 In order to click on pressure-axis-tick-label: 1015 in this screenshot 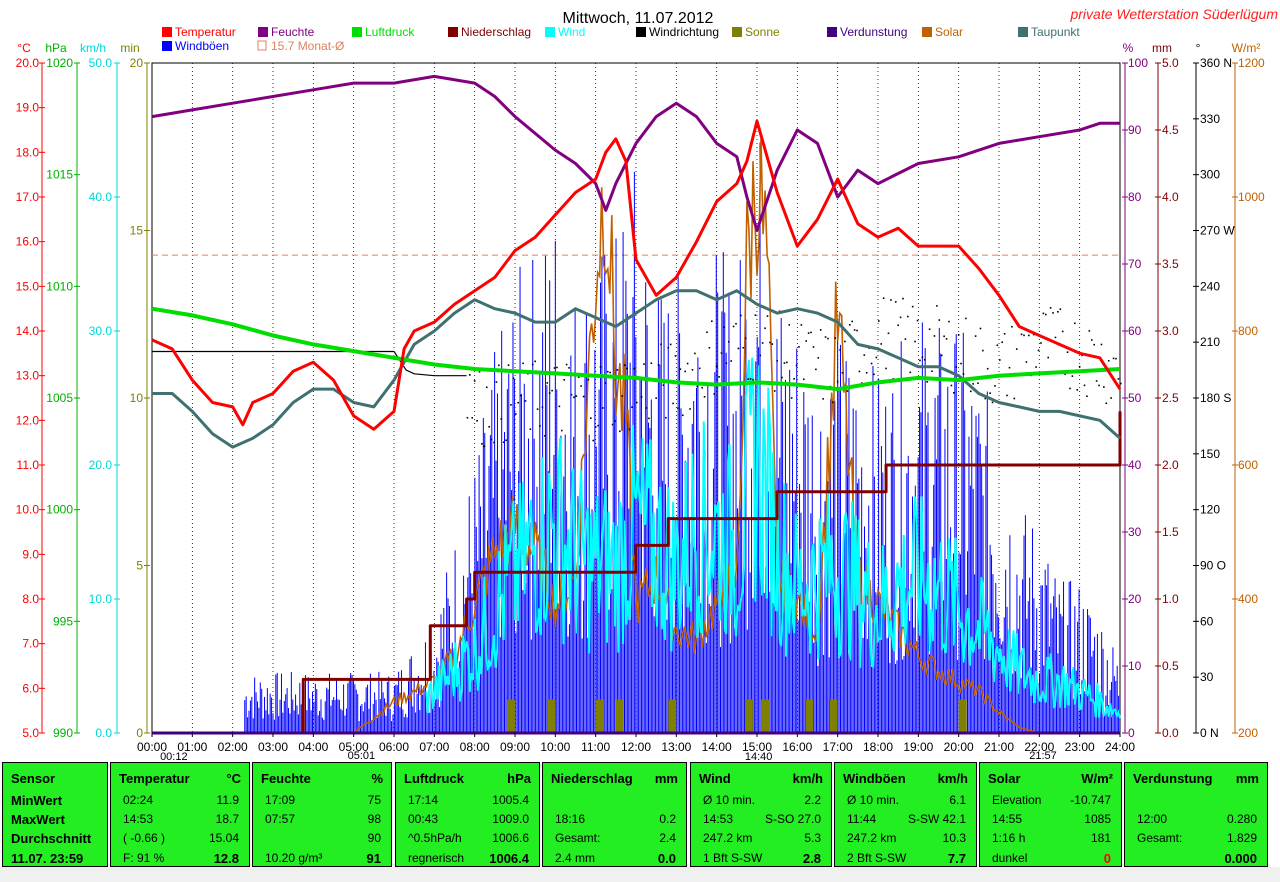, I will do `click(59, 175)`.